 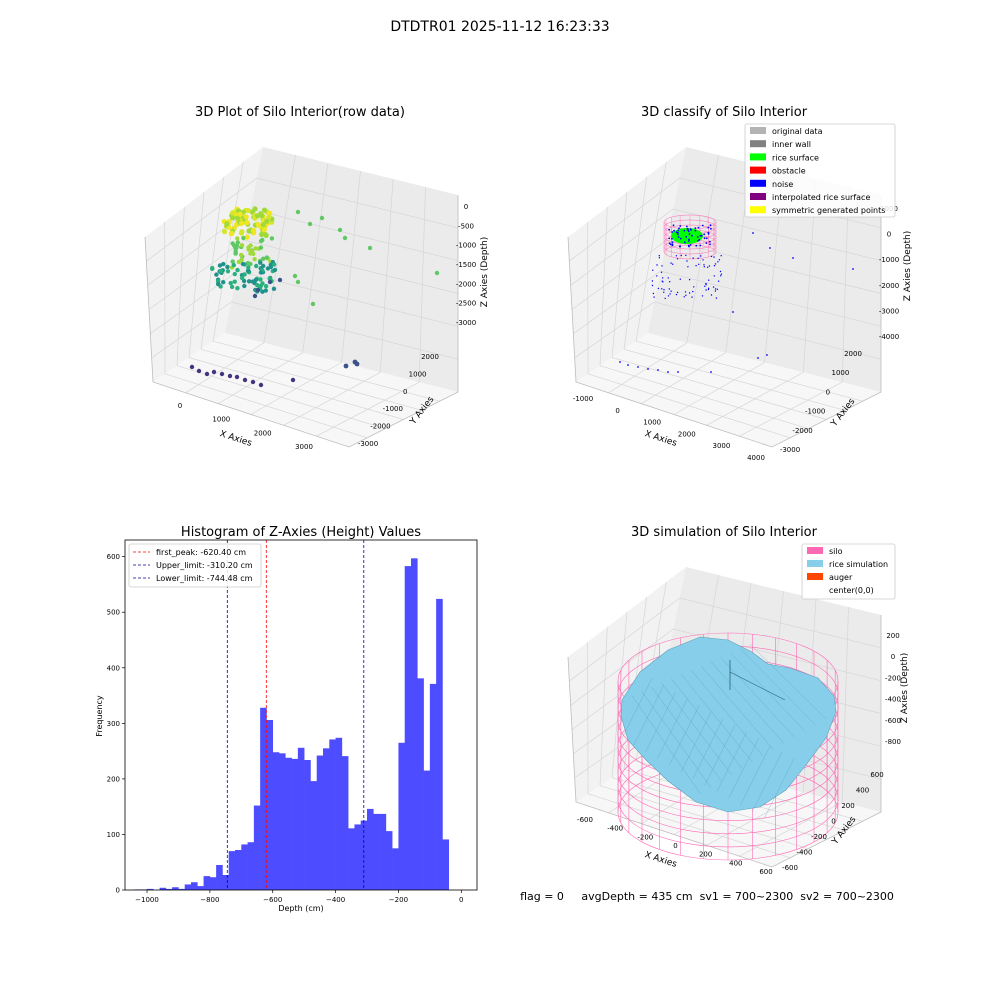 I want to click on wall-grid-line, so click(x=726, y=667).